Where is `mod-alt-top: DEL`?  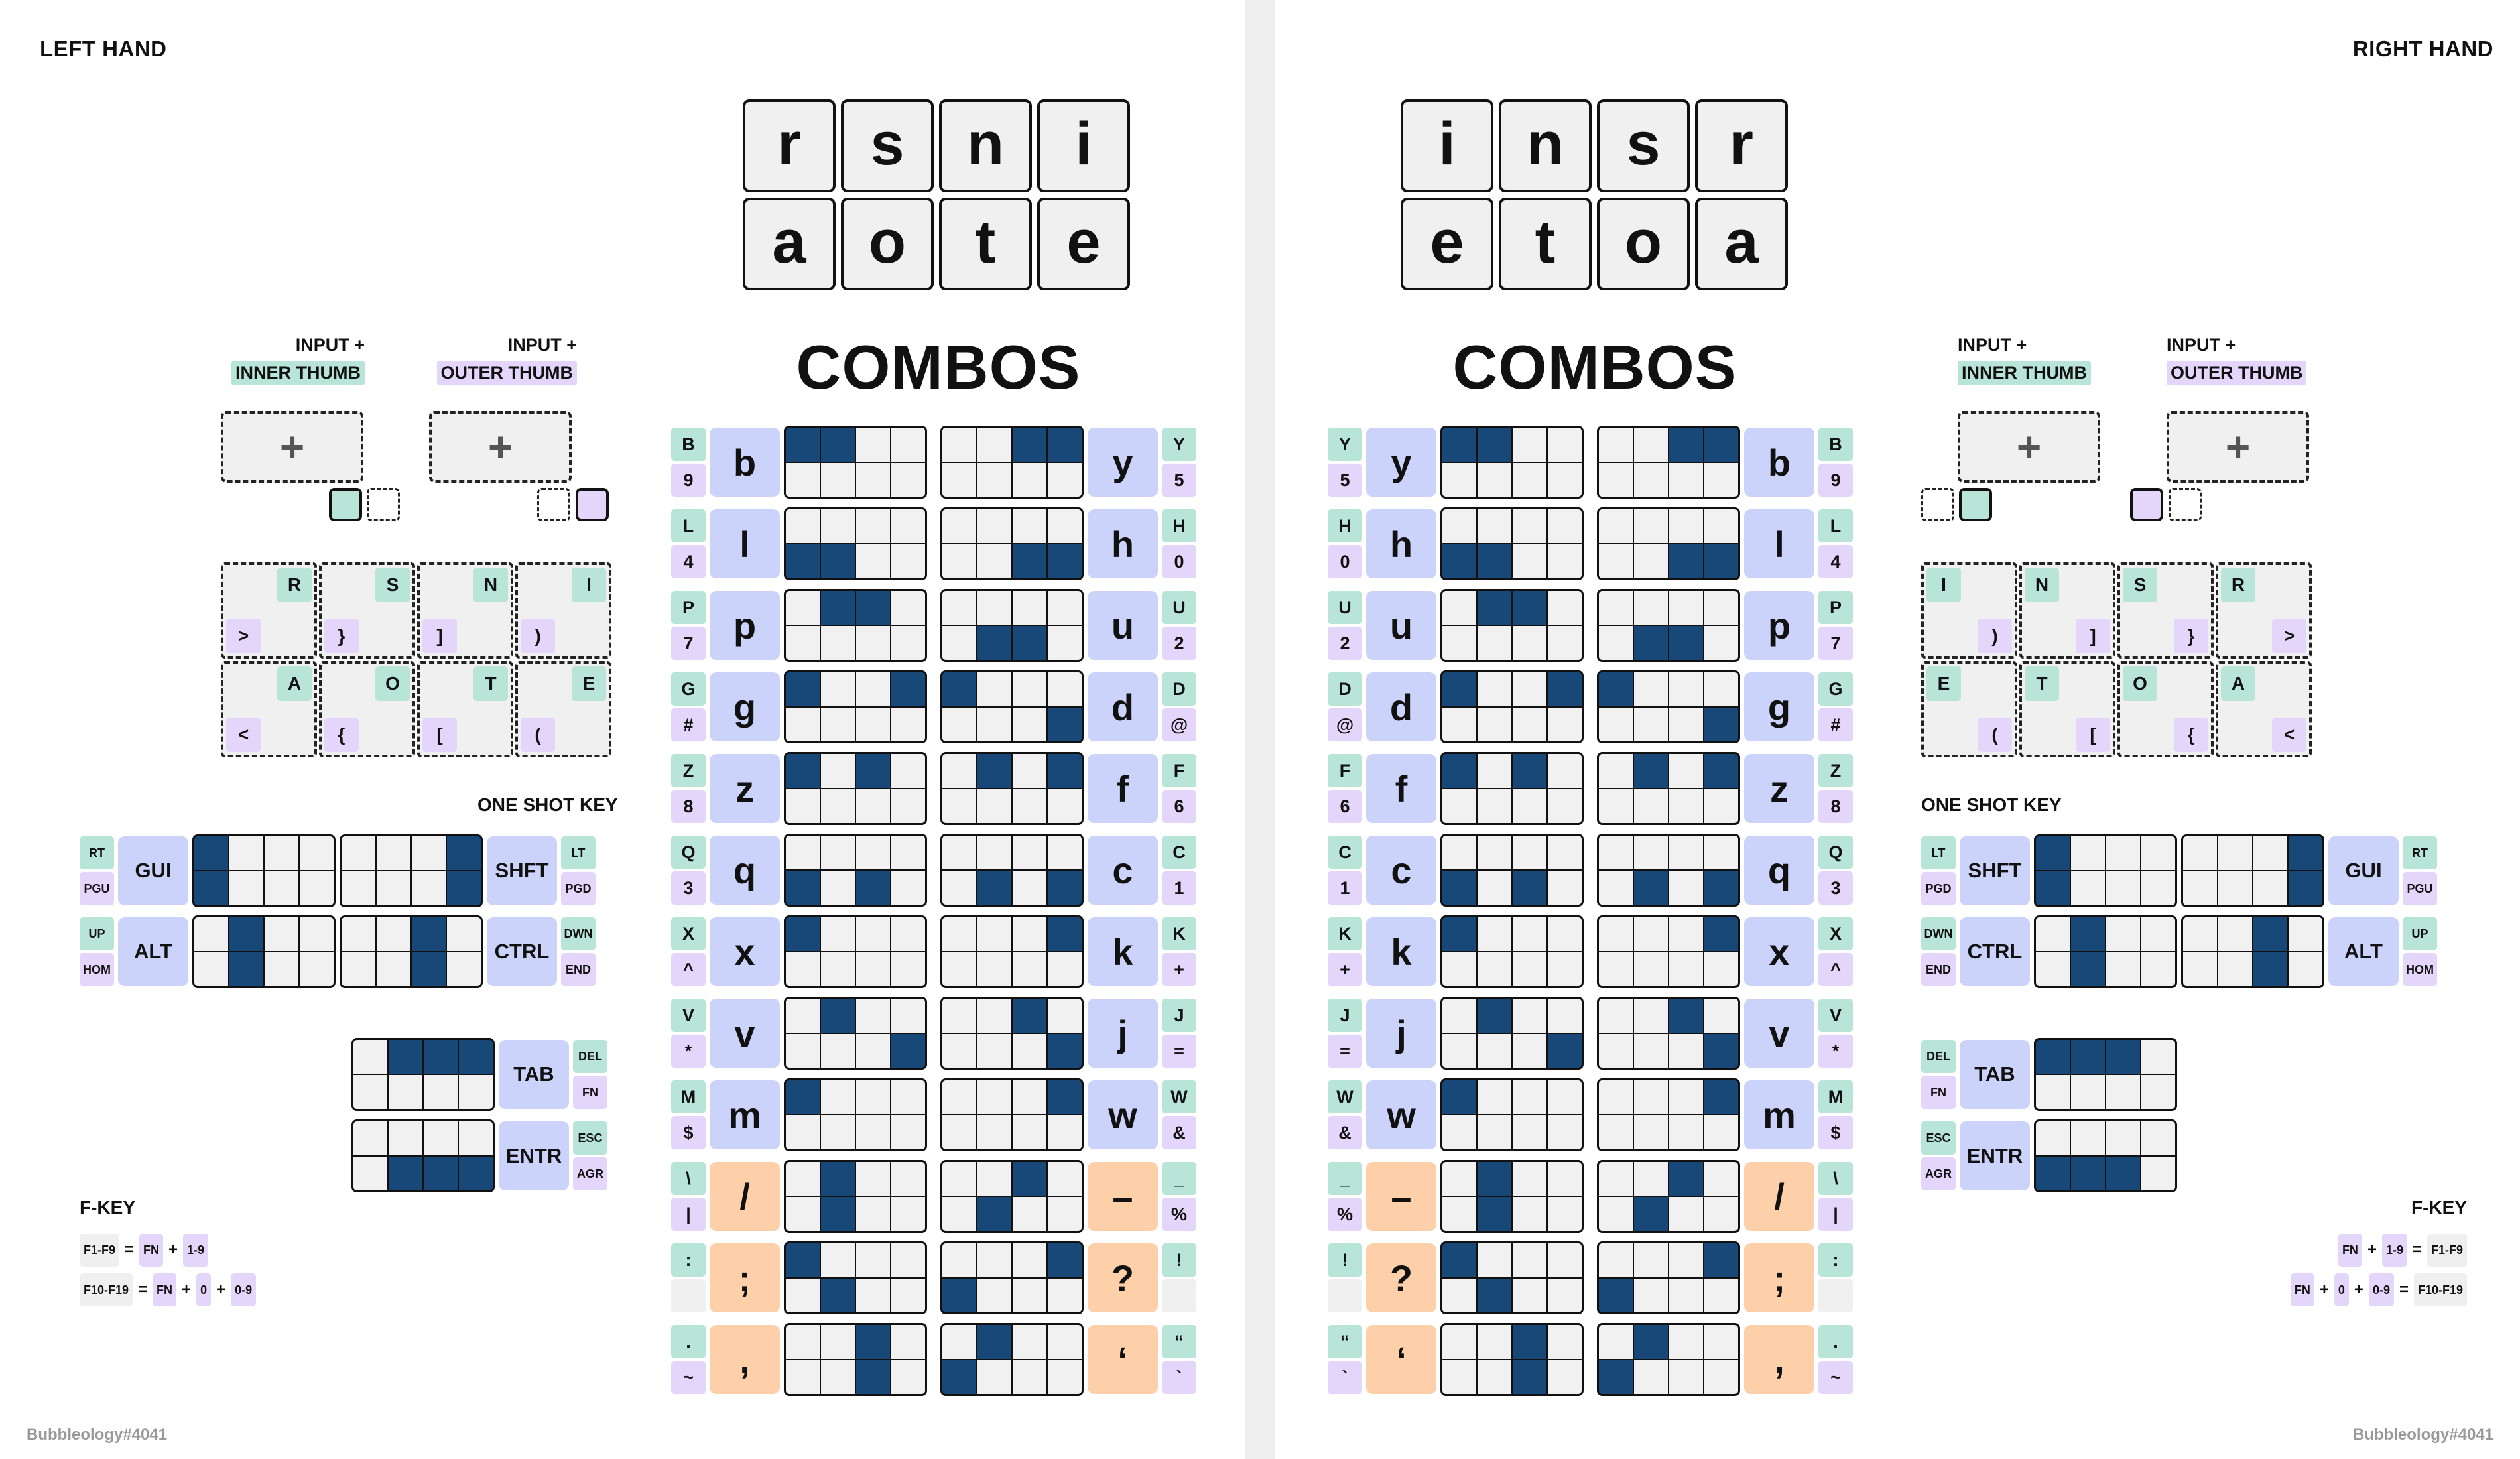 mod-alt-top: DEL is located at coordinates (590, 1056).